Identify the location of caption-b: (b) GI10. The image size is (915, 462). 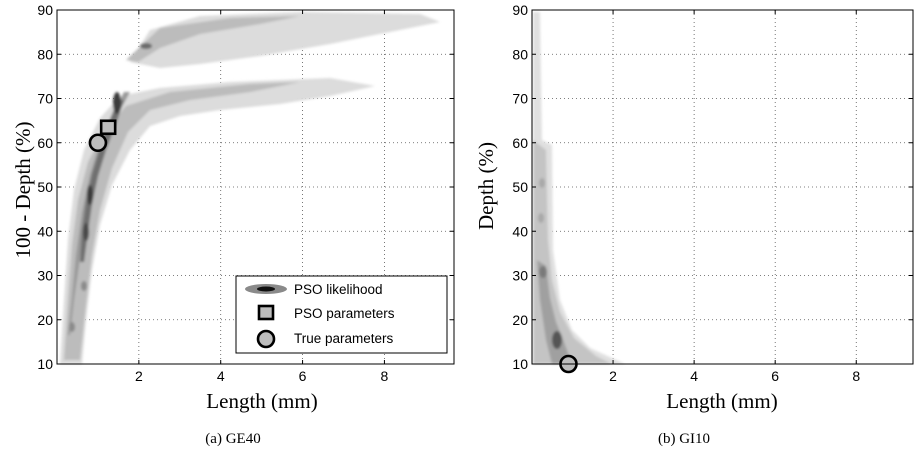
(684, 439).